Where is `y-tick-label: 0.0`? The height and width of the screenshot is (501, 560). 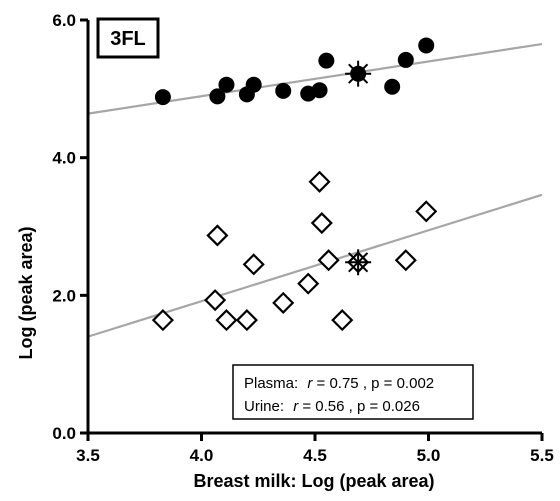 y-tick-label: 0.0 is located at coordinates (64, 433).